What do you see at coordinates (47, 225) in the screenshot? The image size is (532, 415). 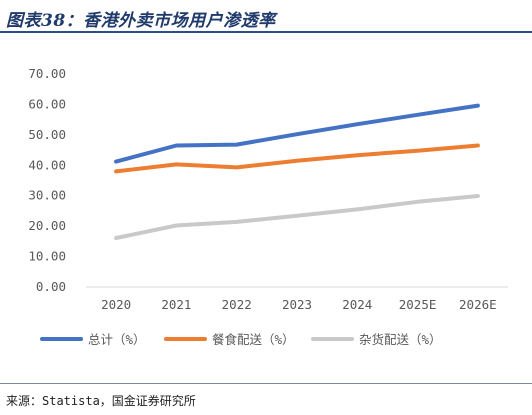 I see `y-tick-label: 20.00` at bounding box center [47, 225].